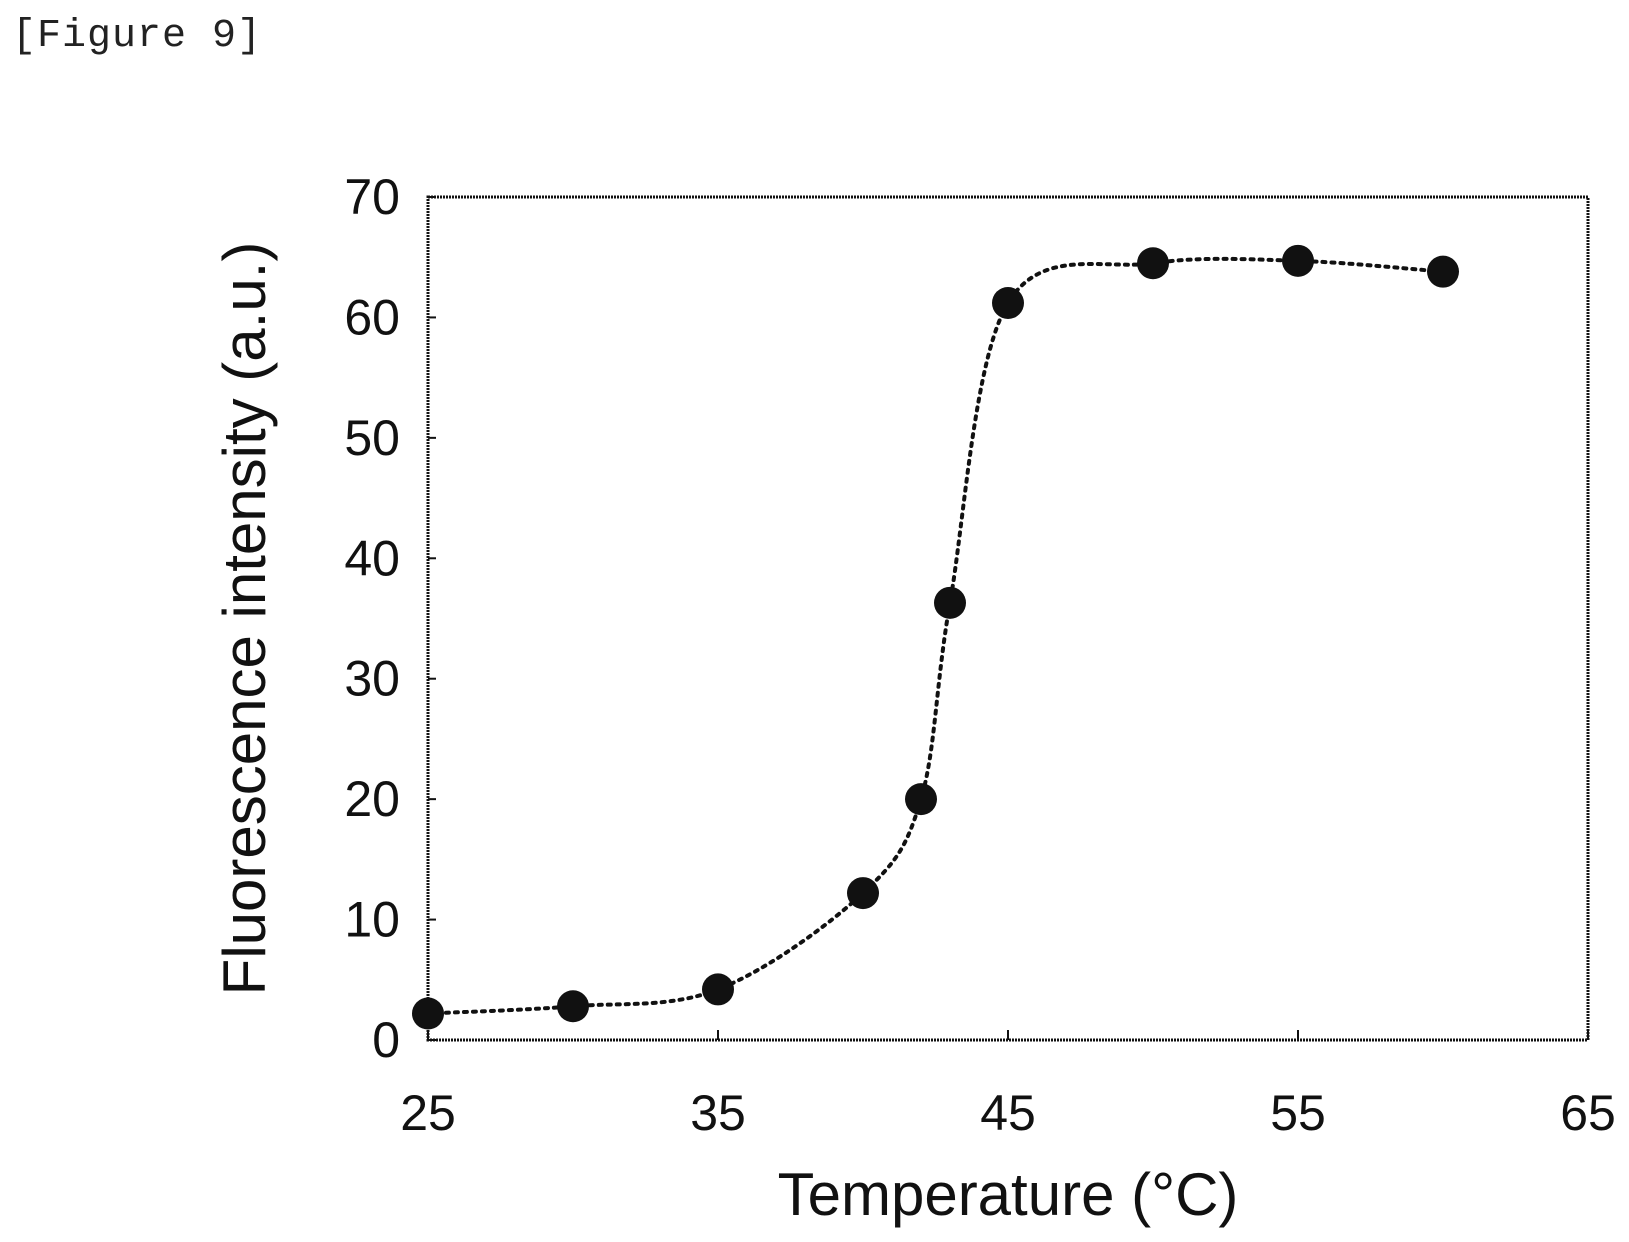  What do you see at coordinates (372, 558) in the screenshot?
I see `y-tick-label: 40` at bounding box center [372, 558].